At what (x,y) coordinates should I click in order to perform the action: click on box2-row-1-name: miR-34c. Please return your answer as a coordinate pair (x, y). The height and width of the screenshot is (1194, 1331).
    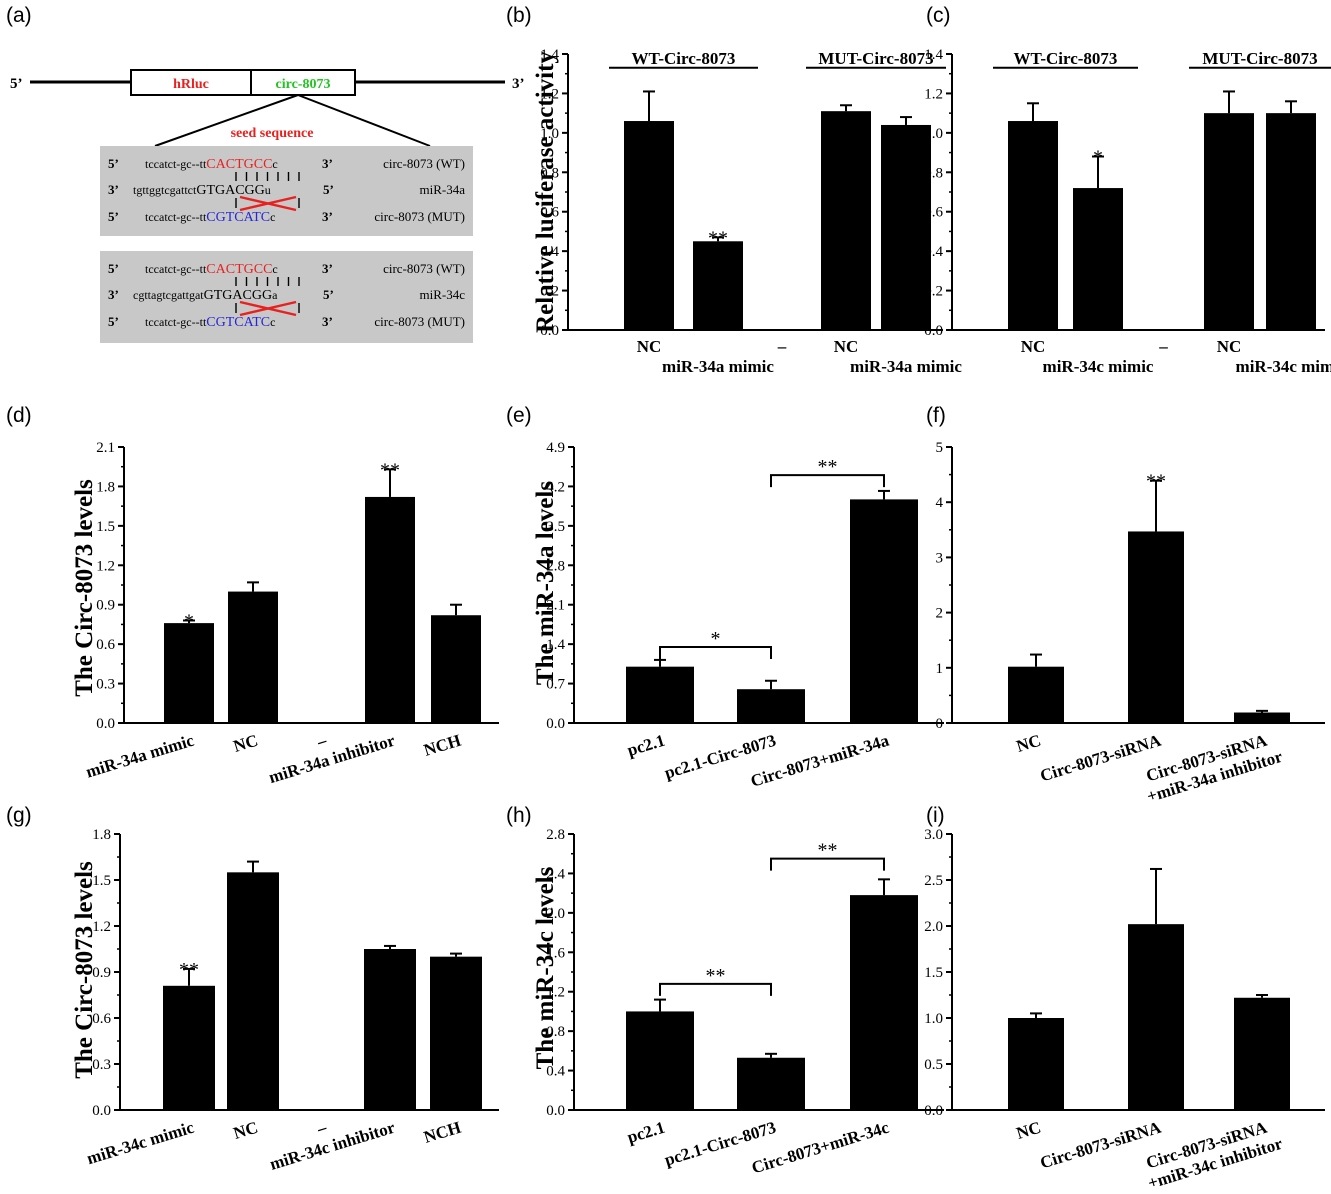
    Looking at the image, I should click on (443, 294).